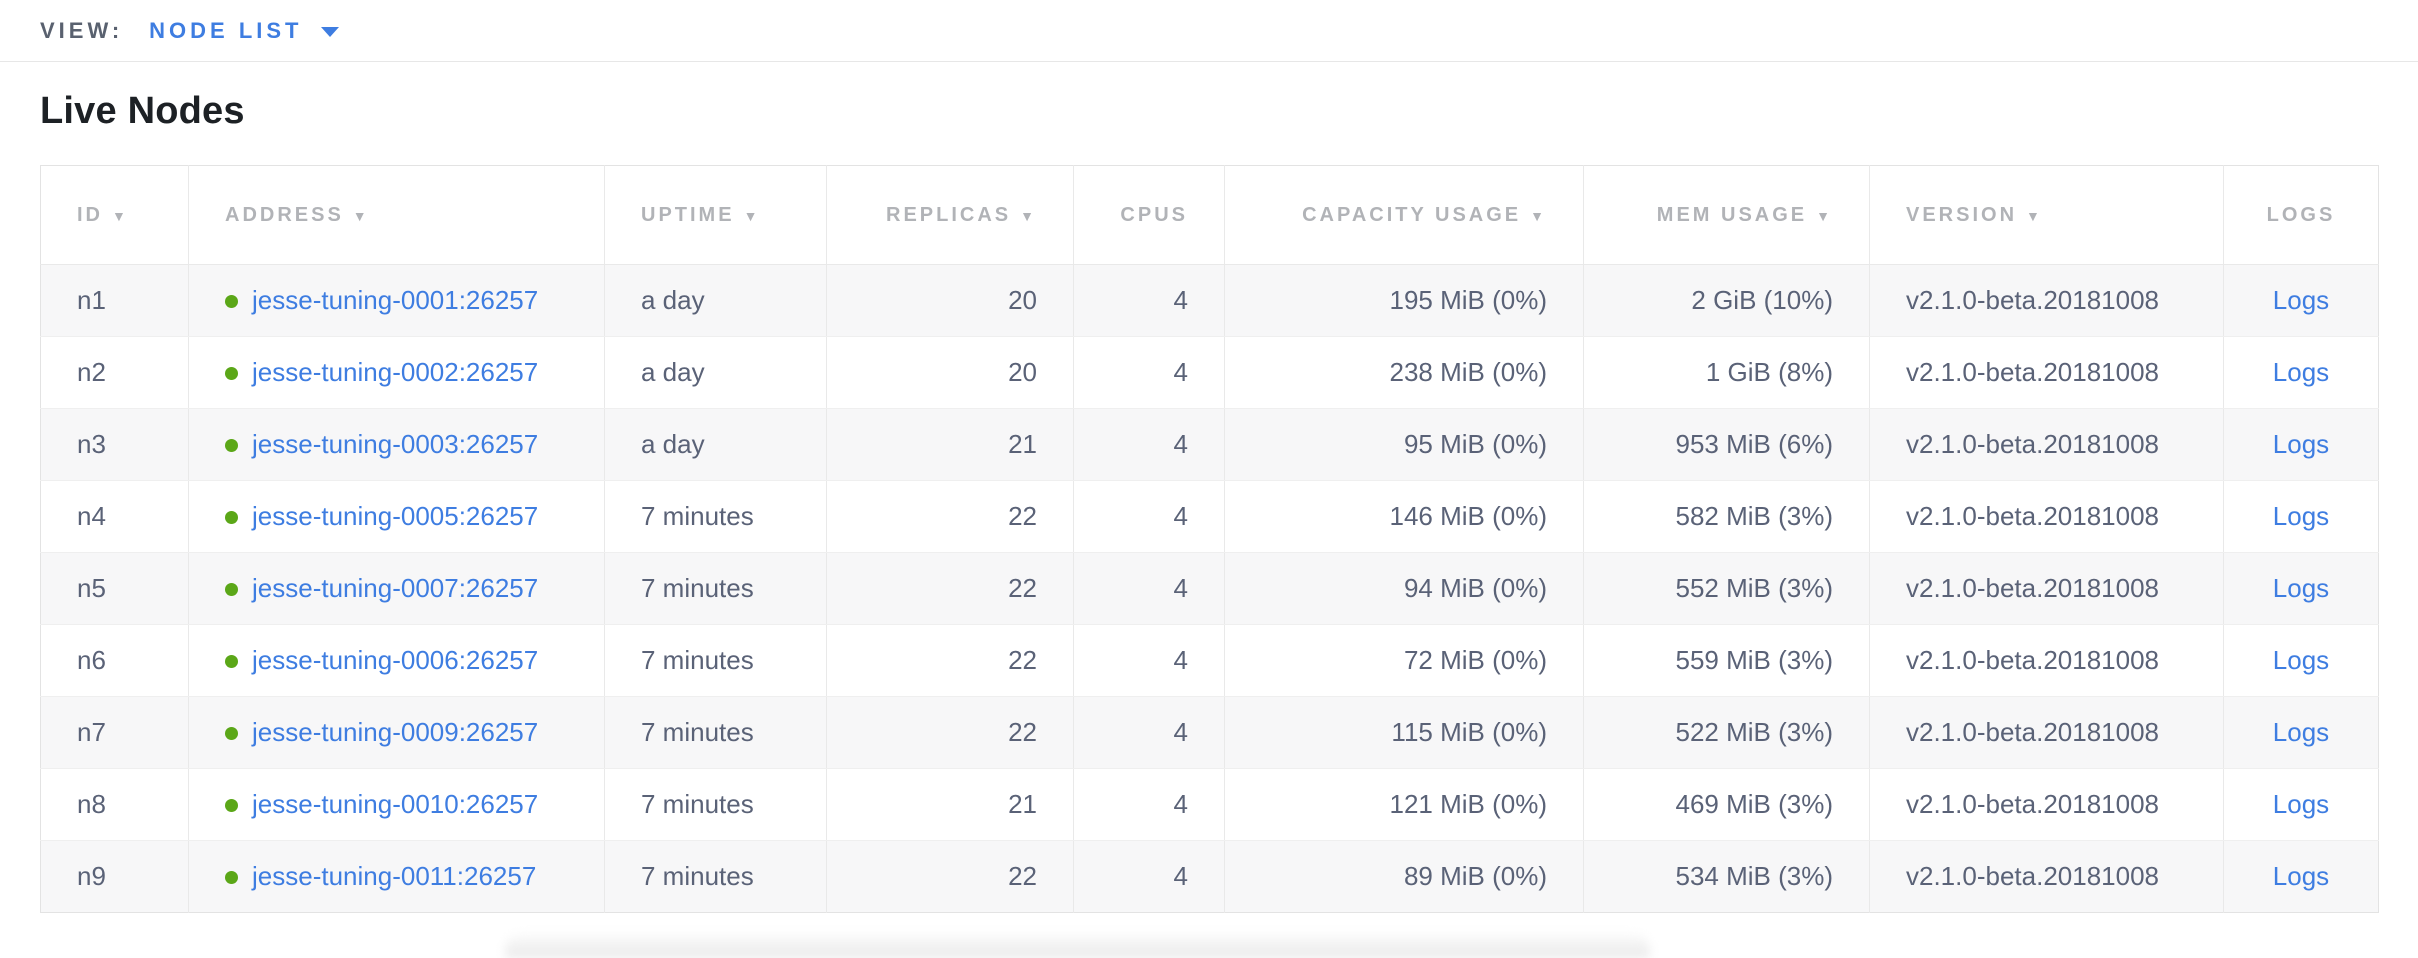  I want to click on column-header: CPUS, so click(1149, 215).